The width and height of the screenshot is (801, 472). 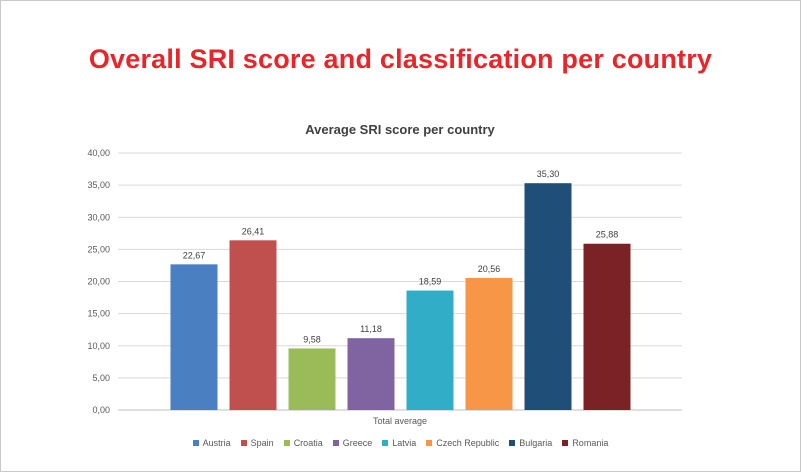 What do you see at coordinates (590, 443) in the screenshot?
I see `legend-label: Romania` at bounding box center [590, 443].